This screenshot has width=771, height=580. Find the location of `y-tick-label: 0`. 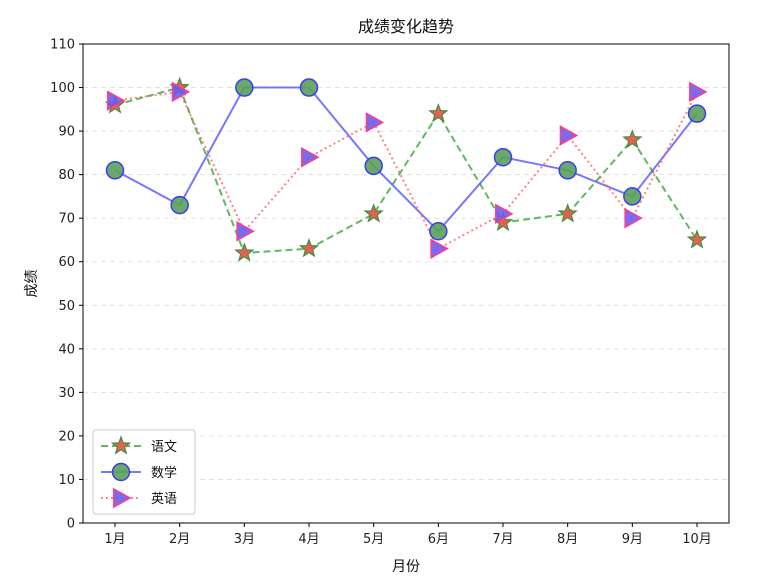

y-tick-label: 0 is located at coordinates (71, 524).